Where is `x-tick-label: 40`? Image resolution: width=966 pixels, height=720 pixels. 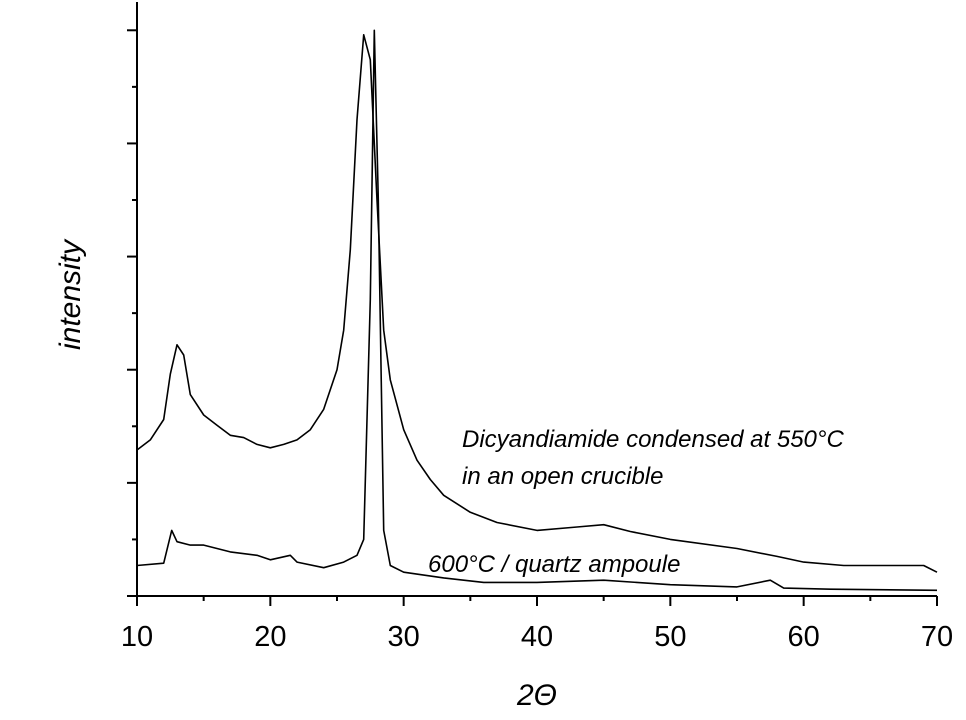 x-tick-label: 40 is located at coordinates (537, 637).